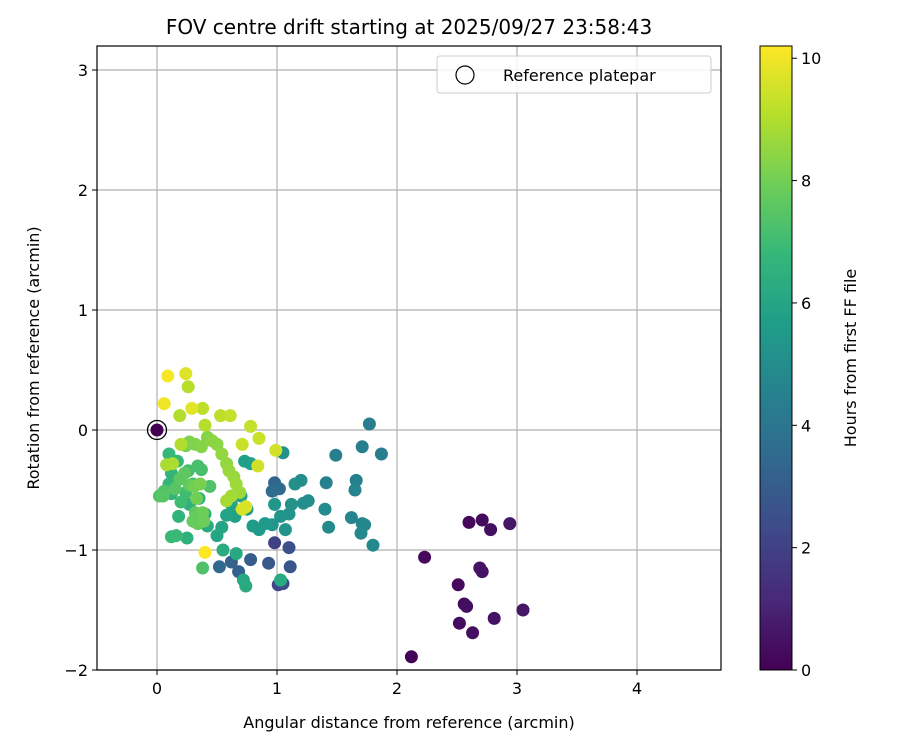 This screenshot has width=900, height=750. Describe the element at coordinates (806, 548) in the screenshot. I see `colorbar-tick-label: 2` at that location.